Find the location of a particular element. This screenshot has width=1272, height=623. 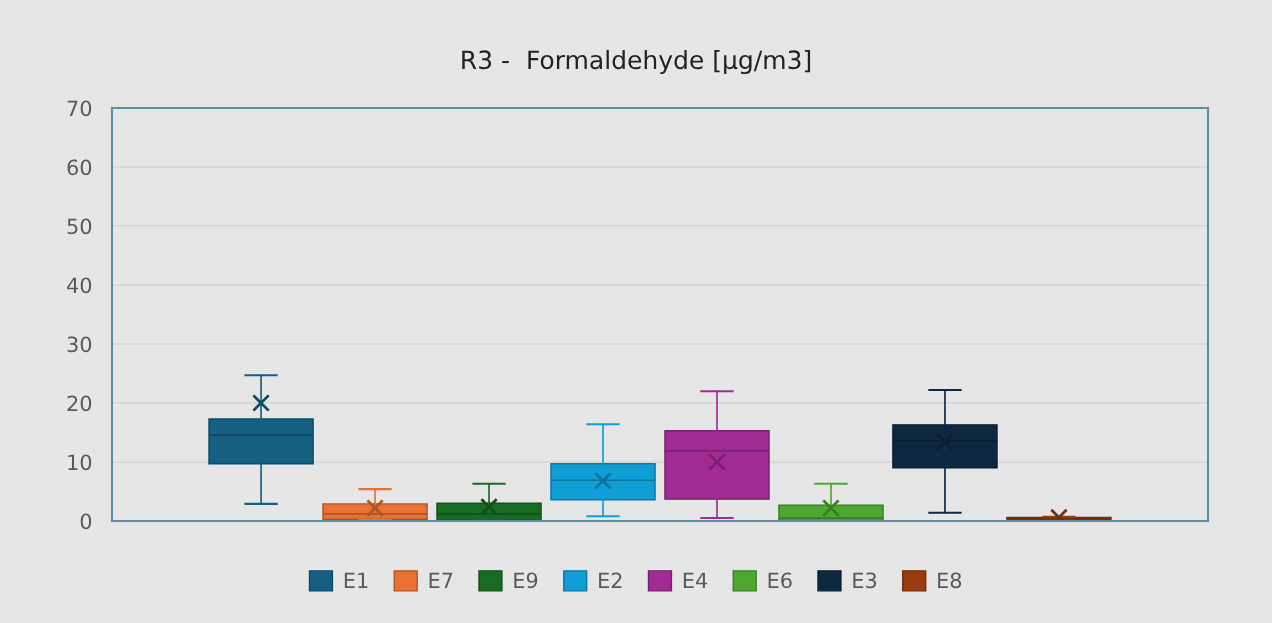

y-tick-label: 40 is located at coordinates (79, 285).